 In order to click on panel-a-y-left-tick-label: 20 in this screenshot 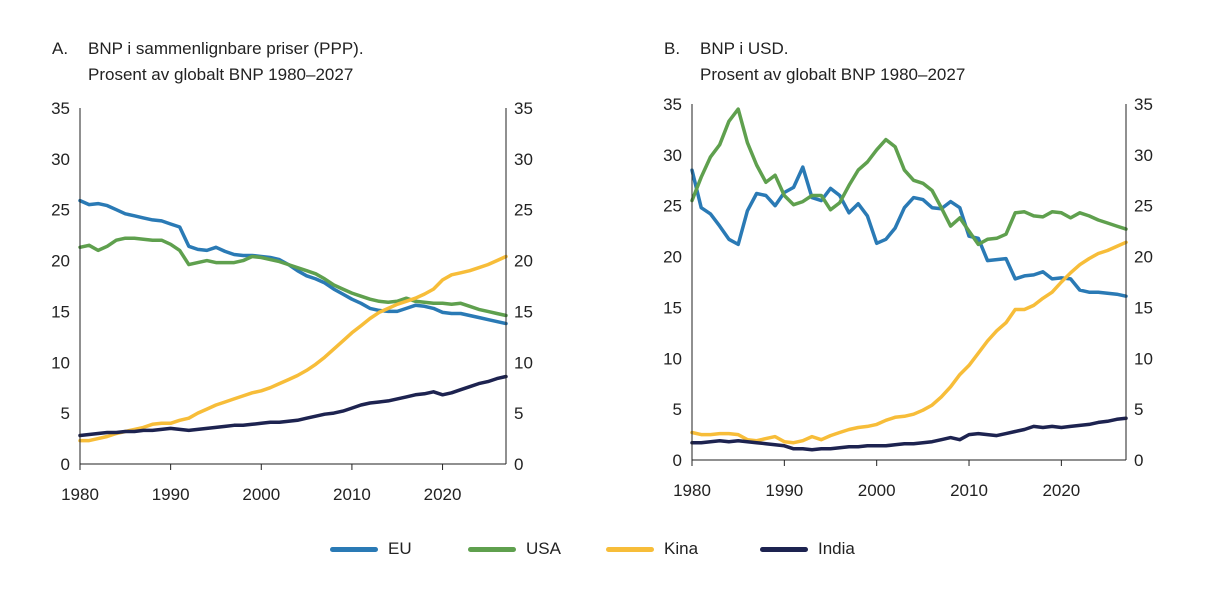, I will do `click(60, 261)`.